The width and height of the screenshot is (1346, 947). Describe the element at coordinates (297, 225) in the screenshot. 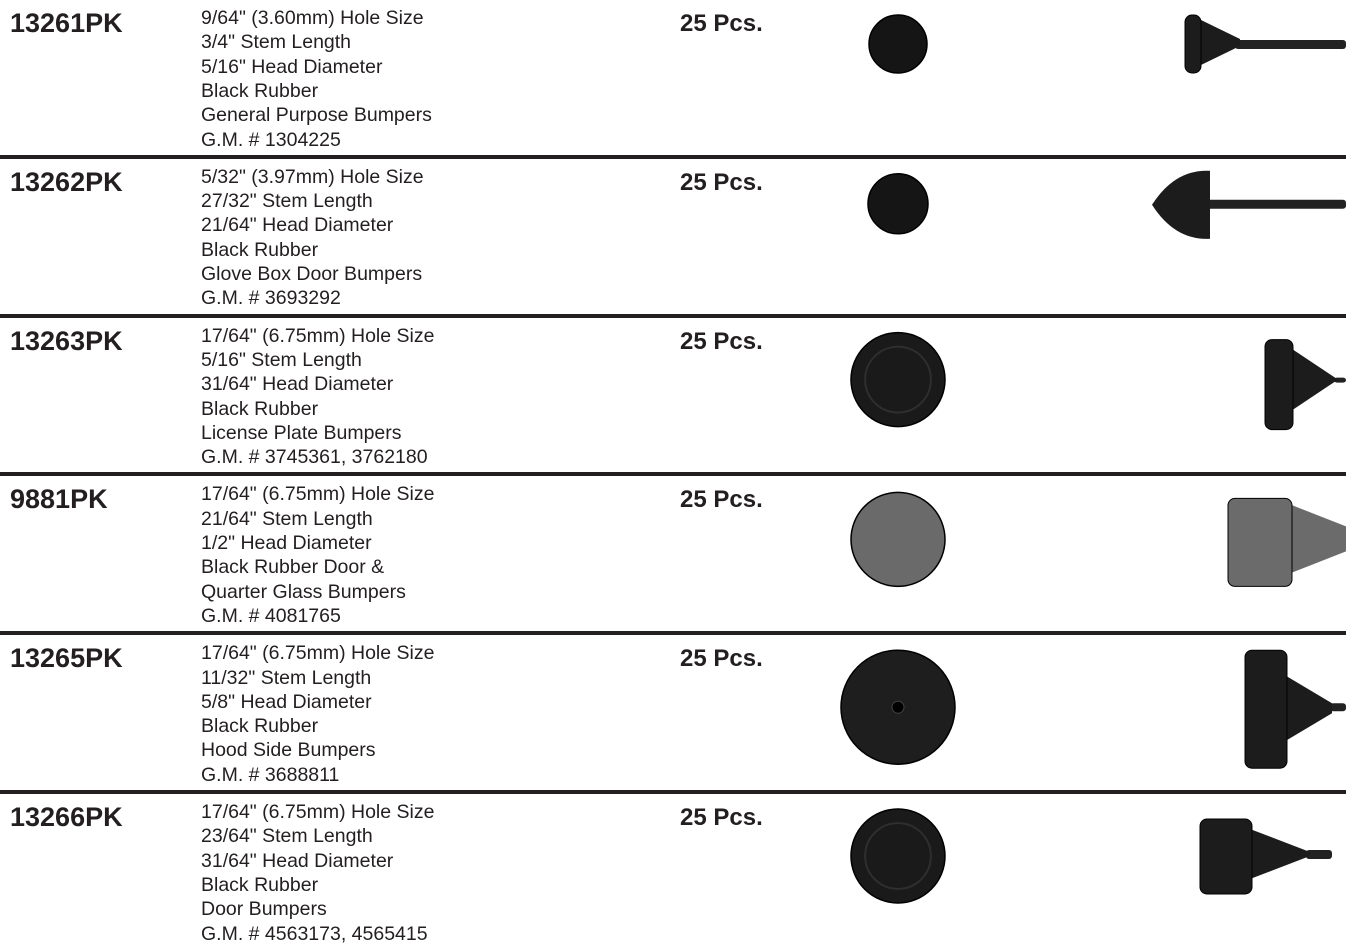

I see `spec-line: 21/64" Head Diameter` at that location.